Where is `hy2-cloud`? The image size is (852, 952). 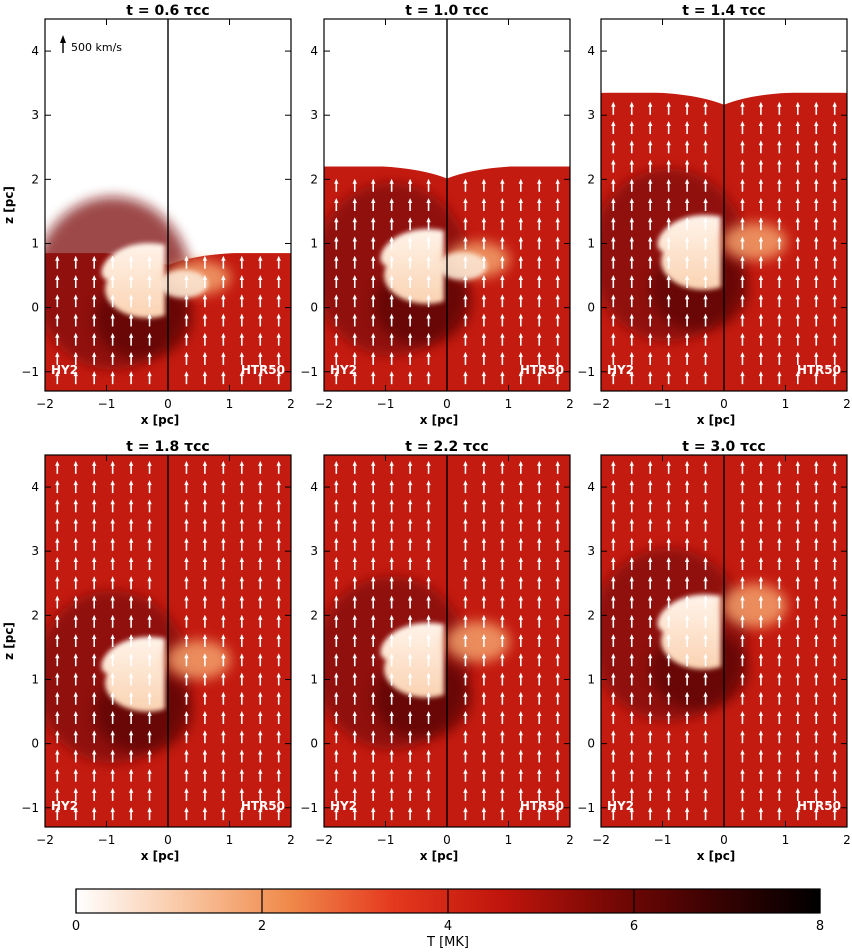 hy2-cloud is located at coordinates (689, 252).